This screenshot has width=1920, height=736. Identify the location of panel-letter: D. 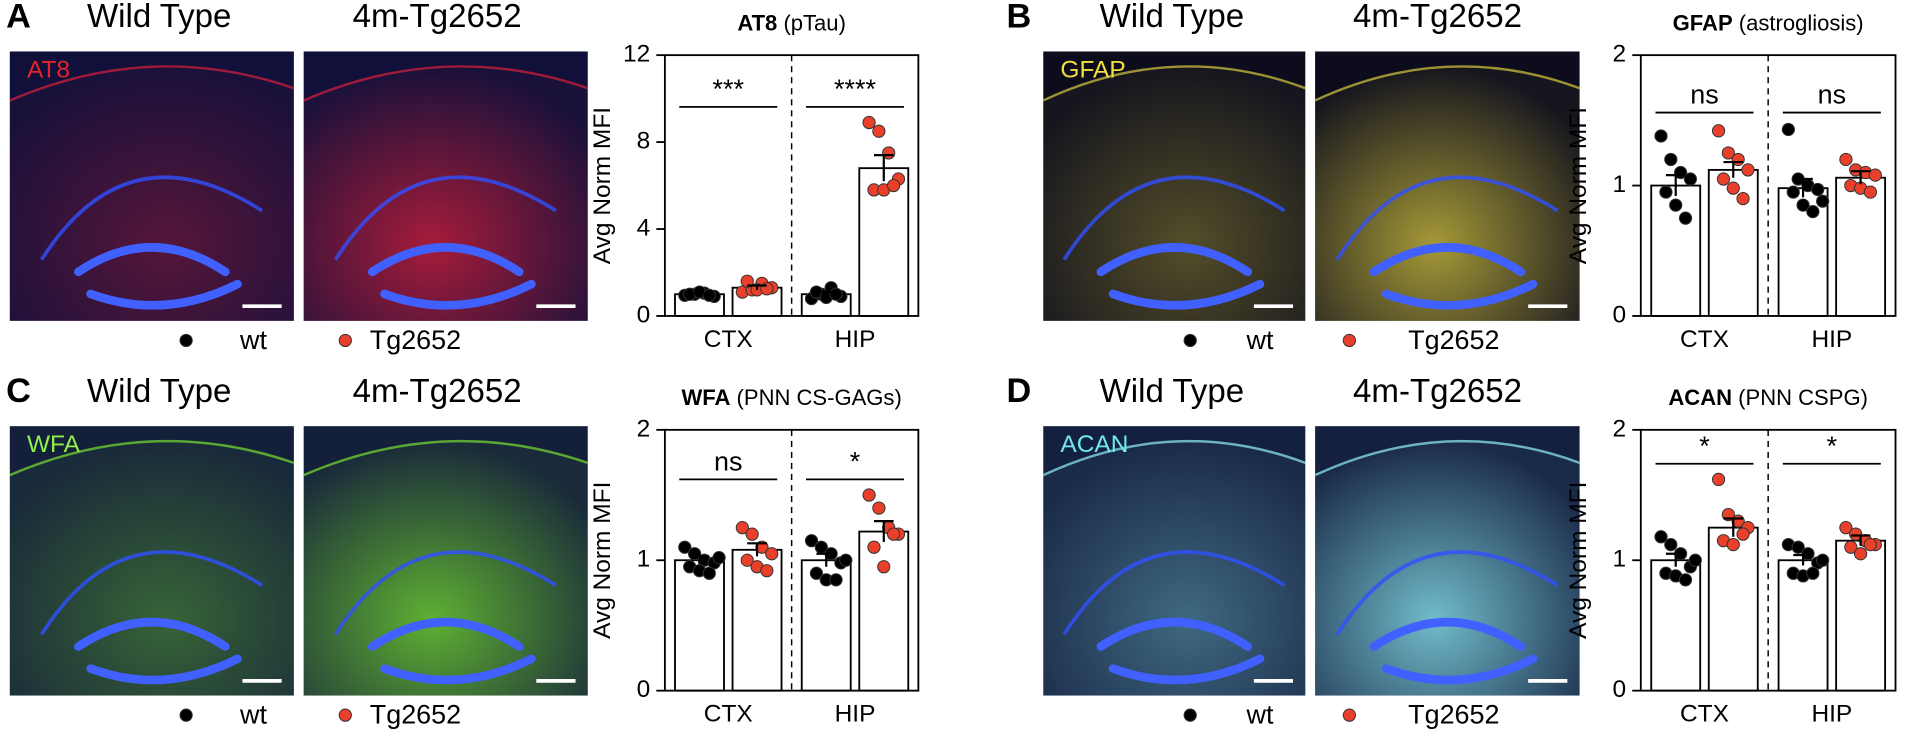
(1019, 391).